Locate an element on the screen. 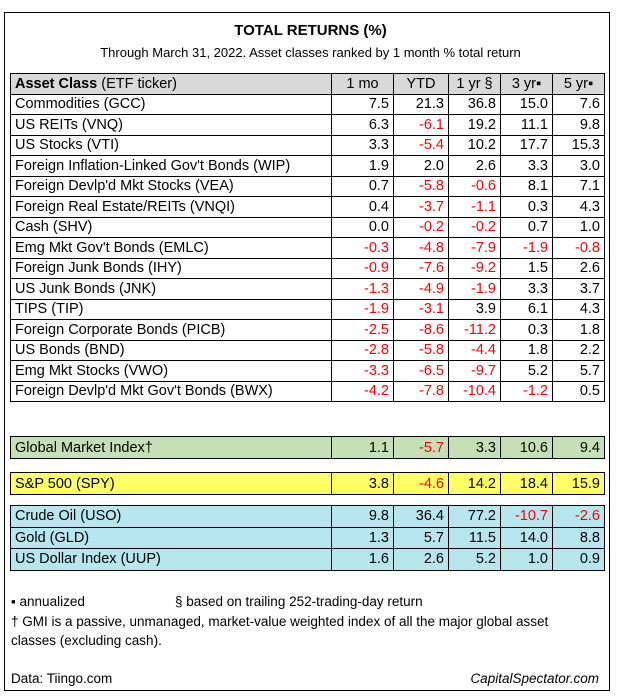 The width and height of the screenshot is (621, 697). asset-name: Emg Mkt Gov't Bonds (EMLC) is located at coordinates (171, 248).